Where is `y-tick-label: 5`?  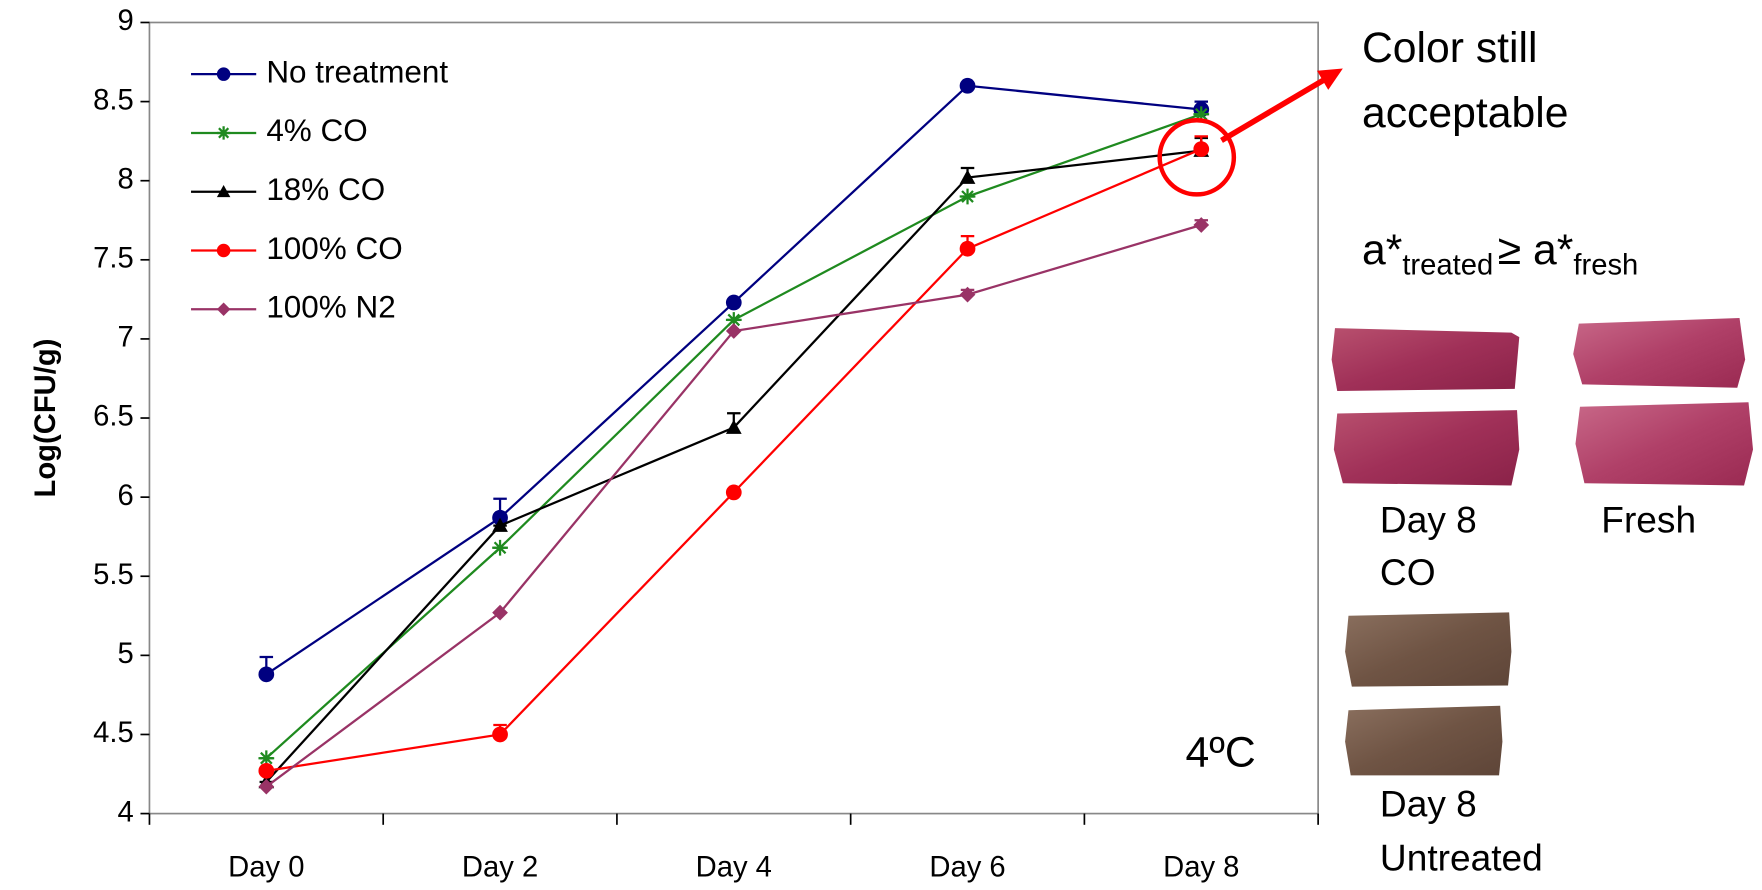
y-tick-label: 5 is located at coordinates (125, 654).